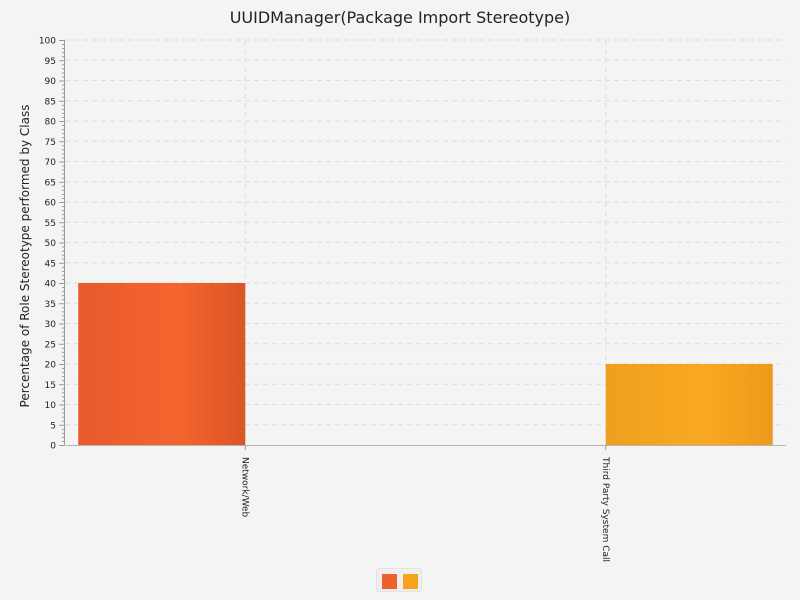  Describe the element at coordinates (399, 580) in the screenshot. I see `legend` at that location.